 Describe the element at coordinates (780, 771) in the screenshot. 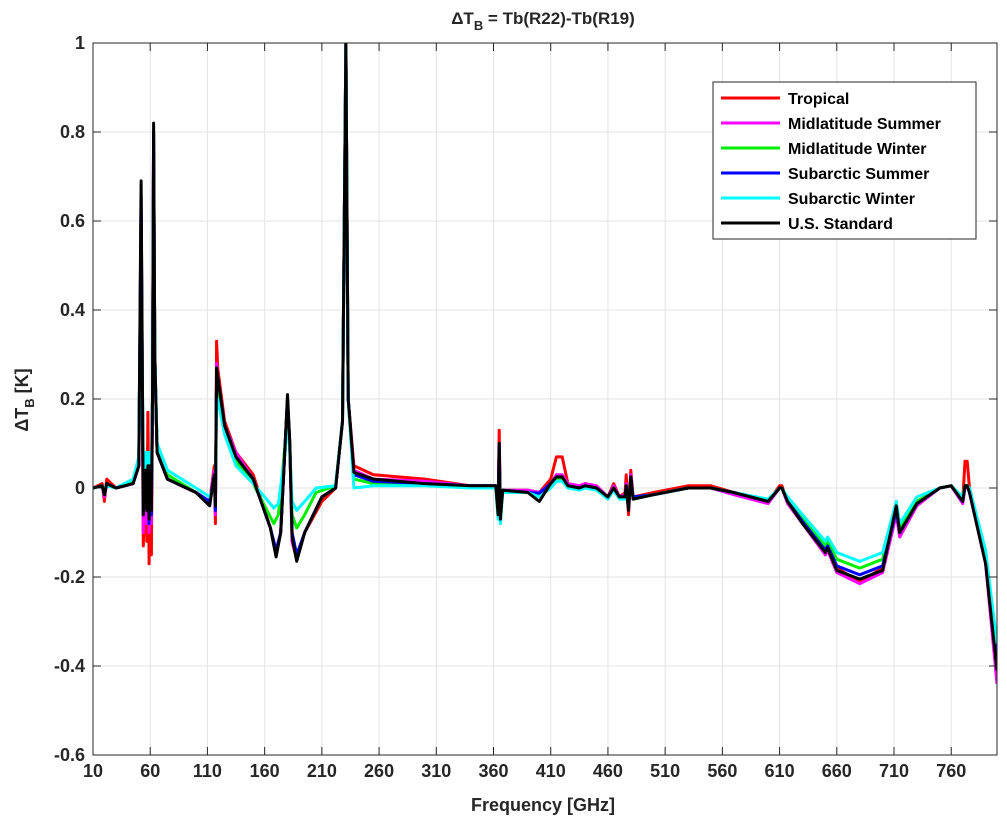

I see `x-tick-label: 610` at that location.